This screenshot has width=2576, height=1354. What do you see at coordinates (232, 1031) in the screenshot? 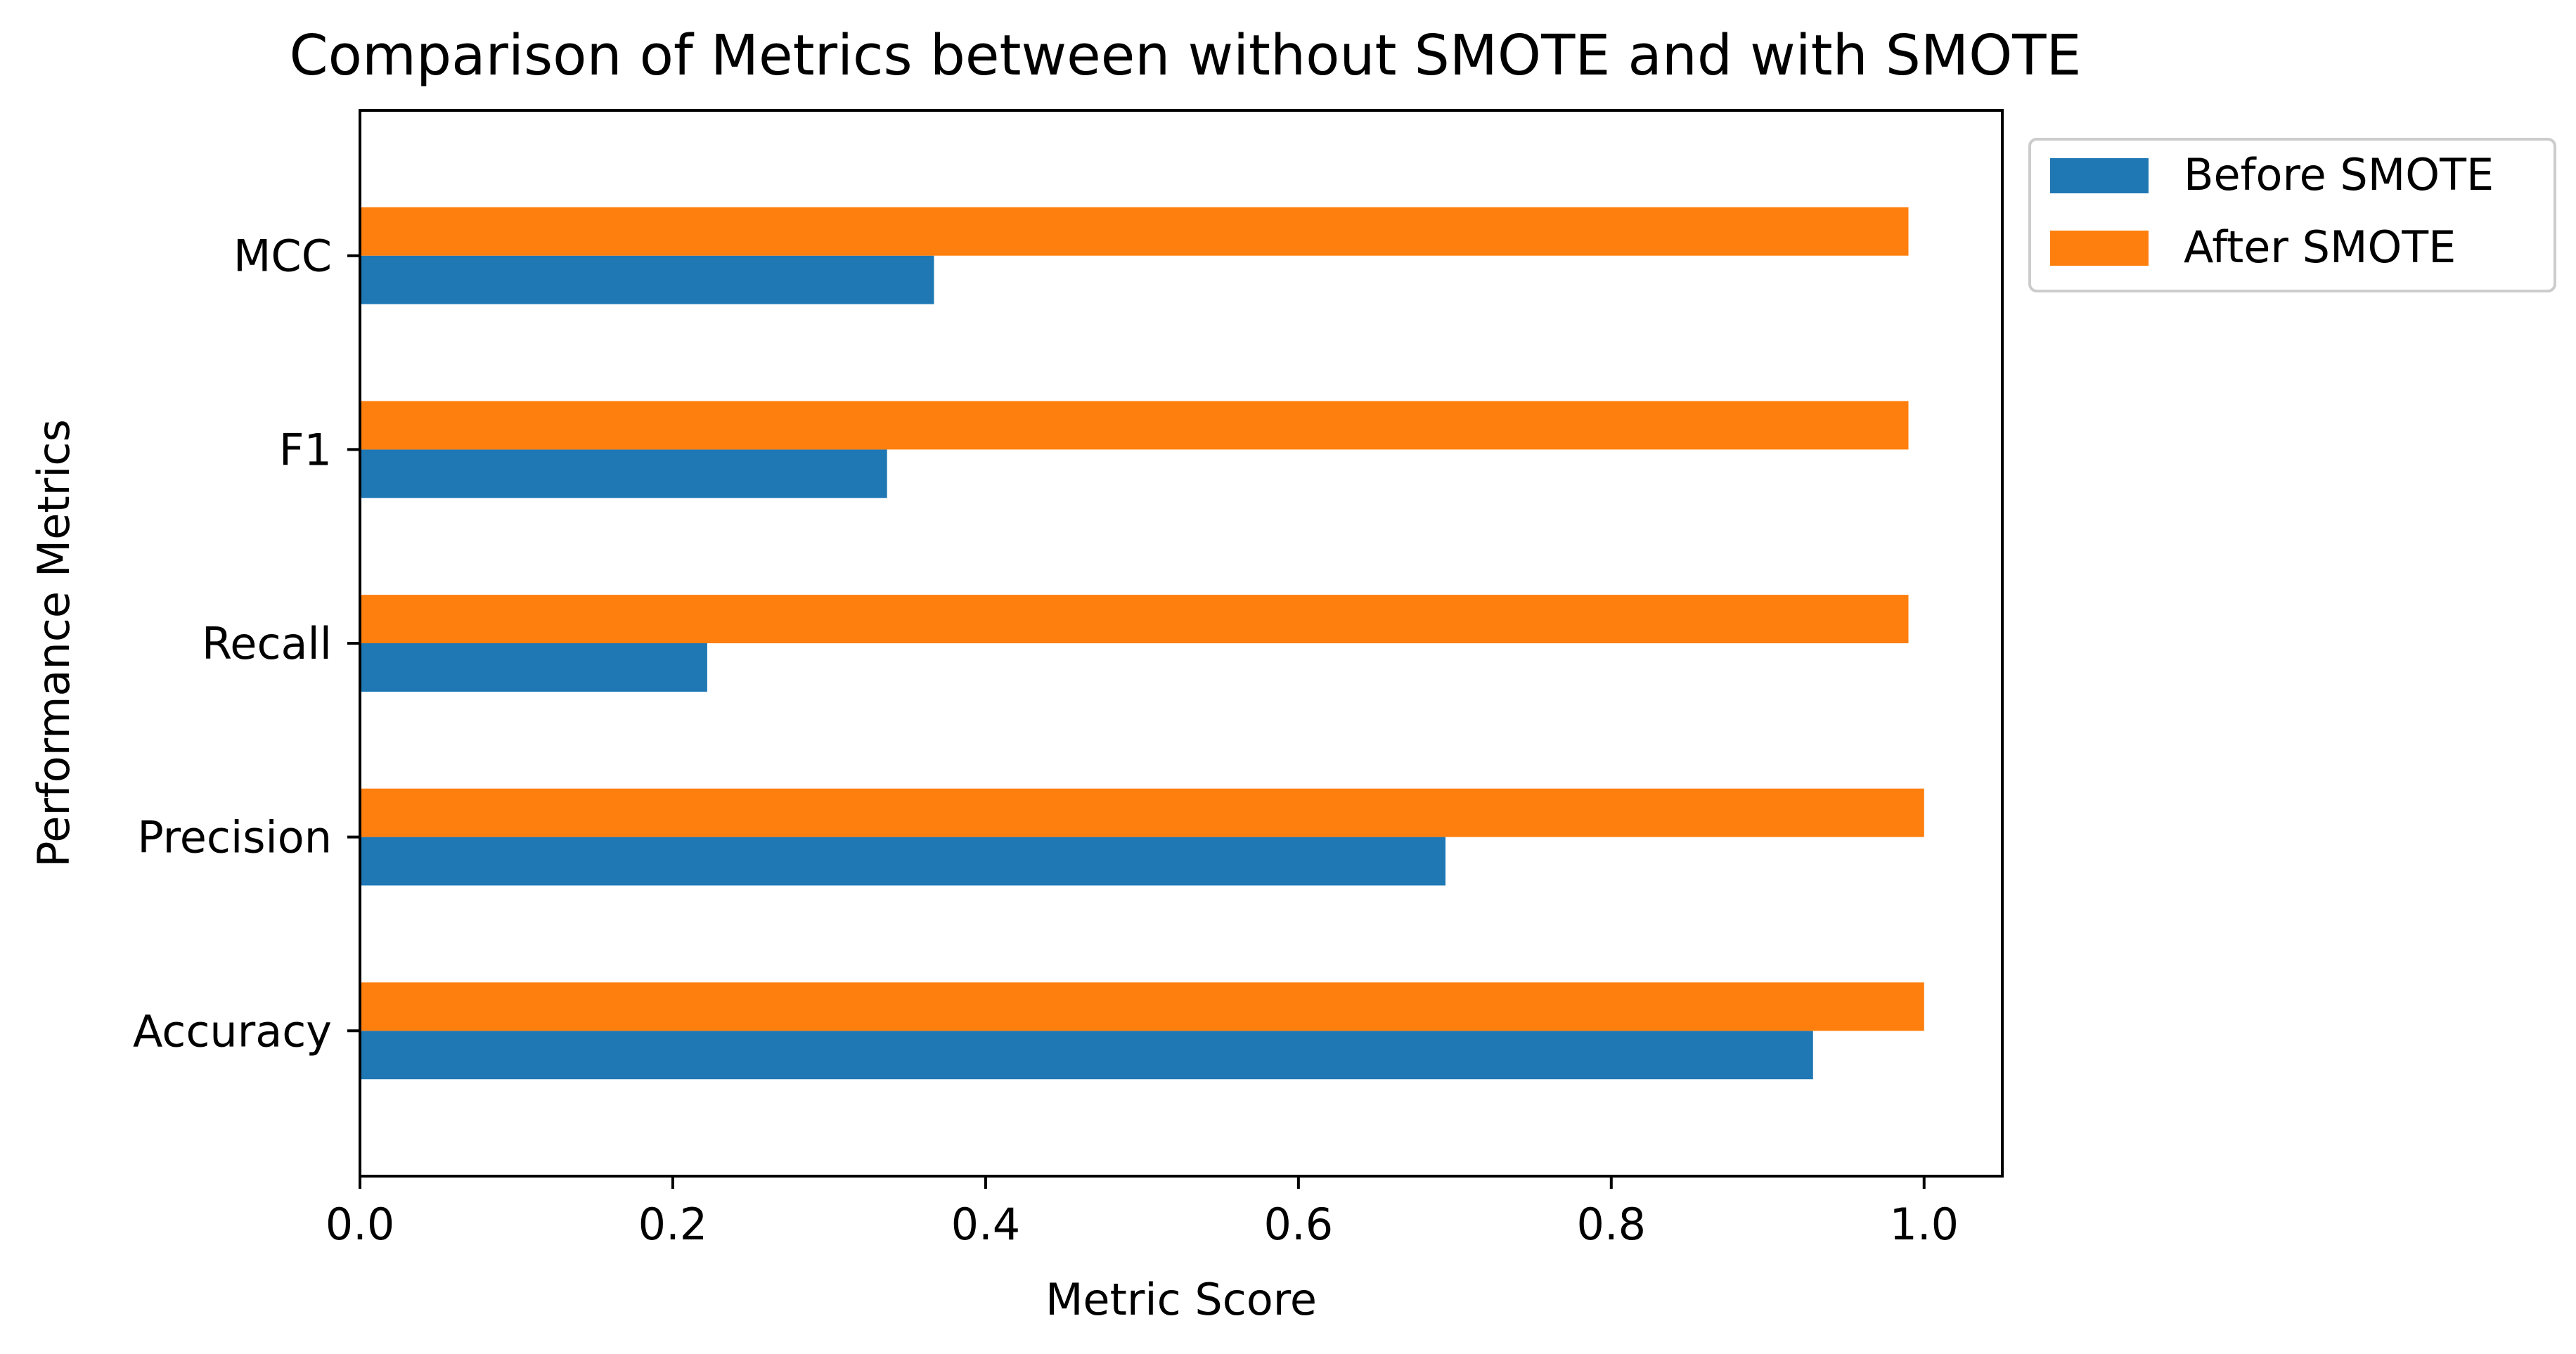
I see `y-tick-label: Accuracy` at bounding box center [232, 1031].